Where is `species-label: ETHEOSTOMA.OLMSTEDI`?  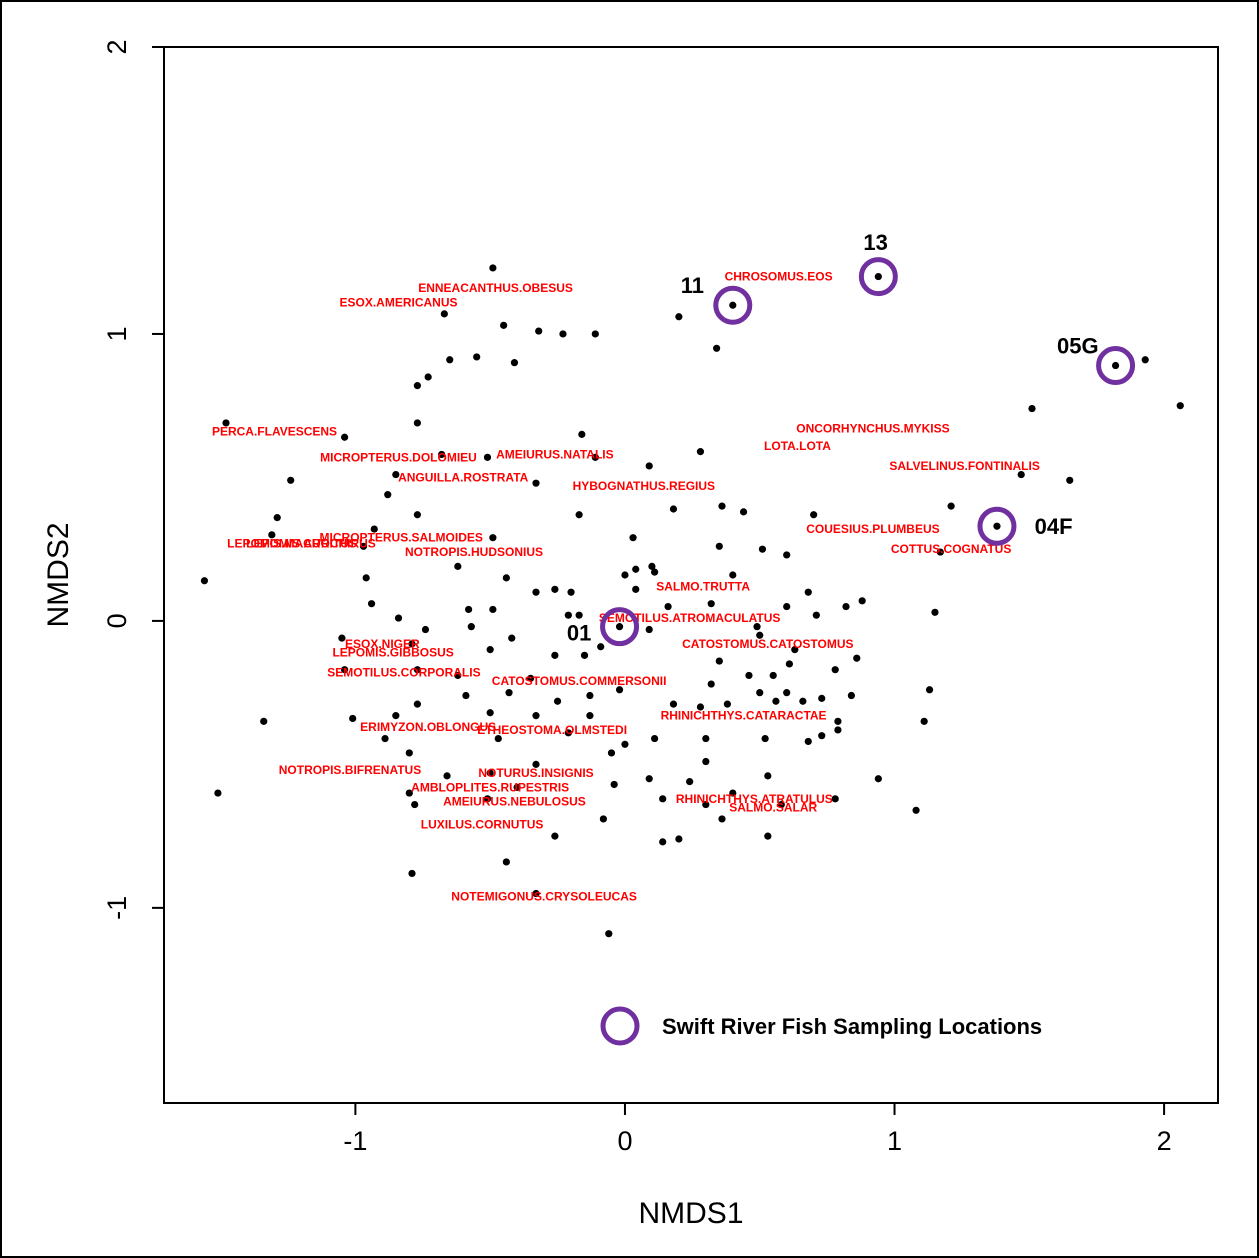 species-label: ETHEOSTOMA.OLMSTEDI is located at coordinates (552, 730).